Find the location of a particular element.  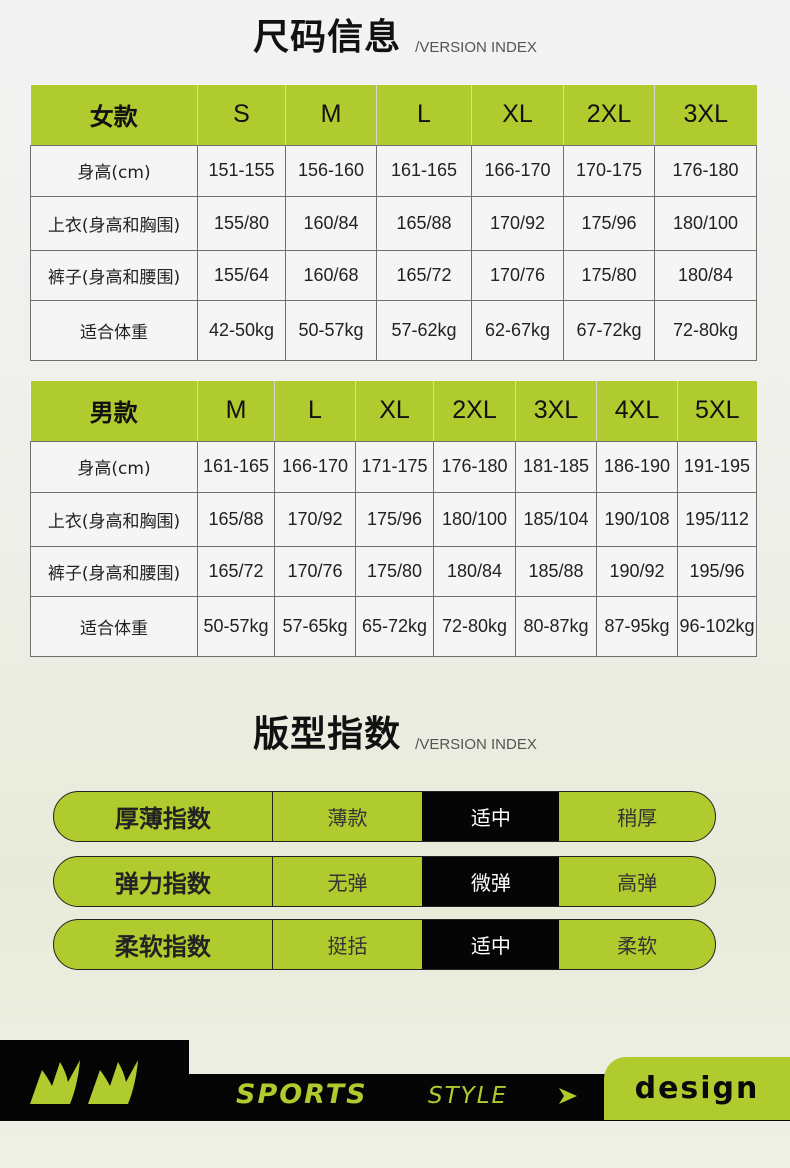

size-header-cell: S is located at coordinates (241, 115).